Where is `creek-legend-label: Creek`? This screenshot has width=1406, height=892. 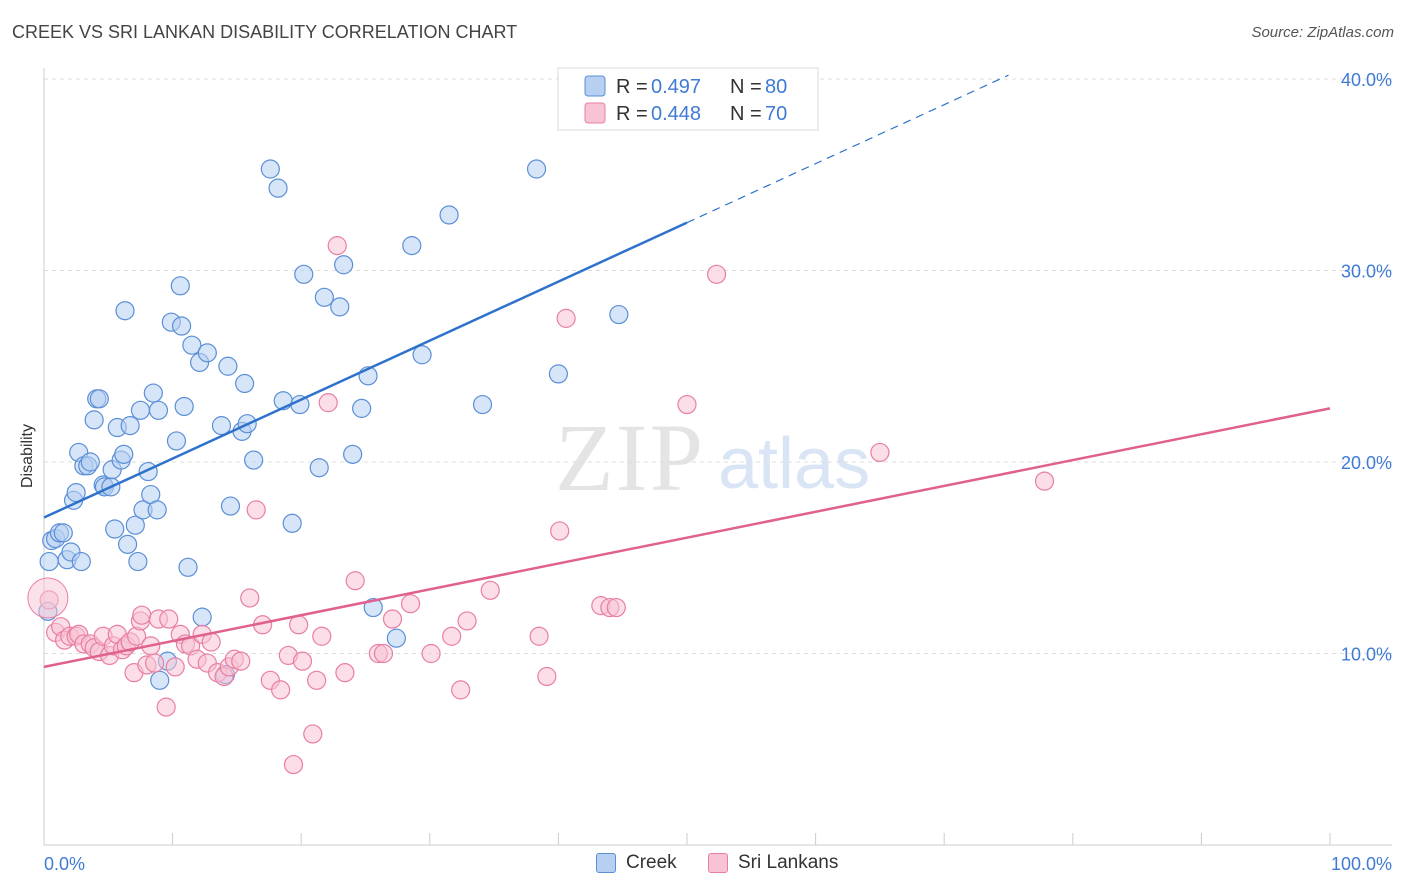 creek-legend-label: Creek is located at coordinates (651, 862).